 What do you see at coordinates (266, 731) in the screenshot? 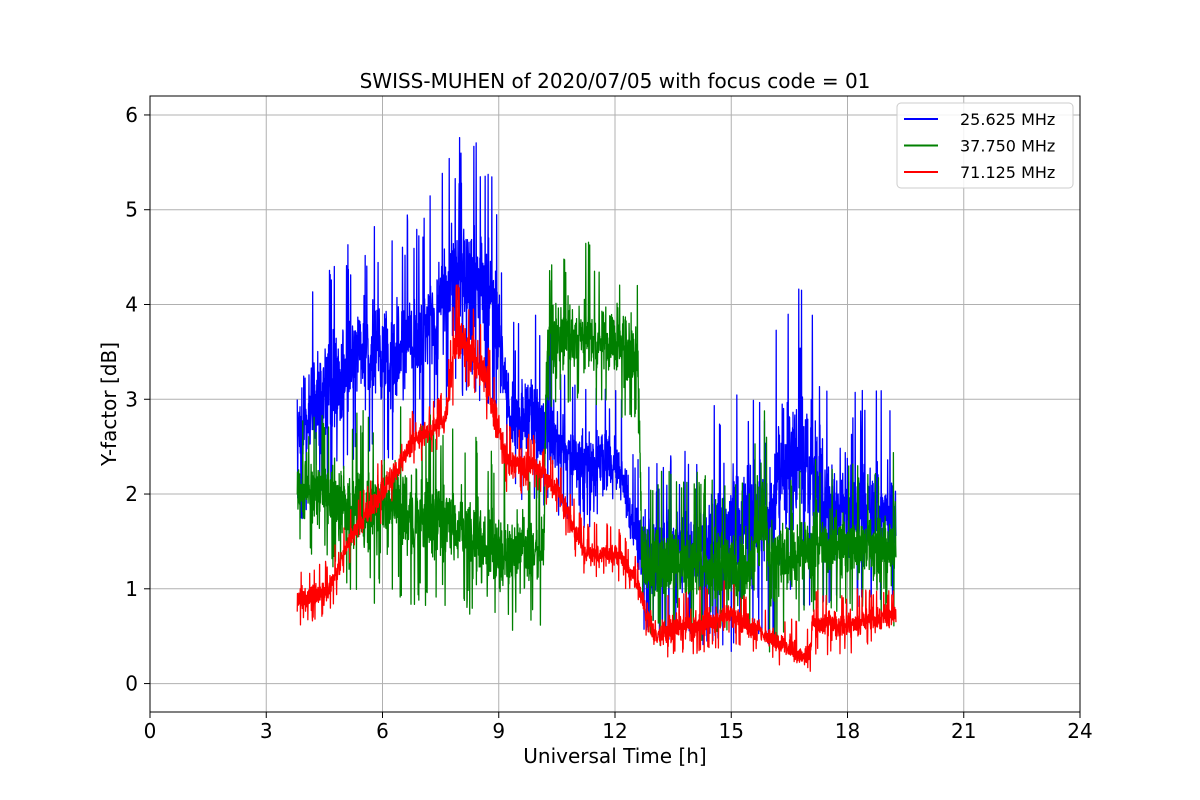
I see `x-tick-label: 3` at bounding box center [266, 731].